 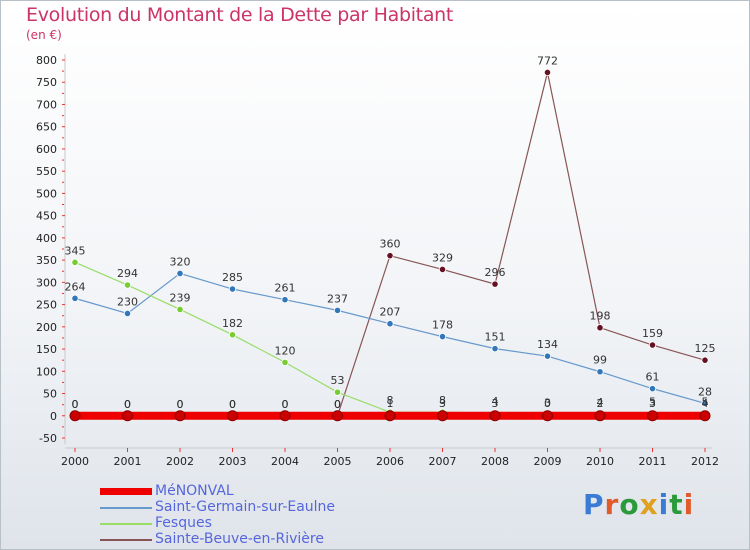 I want to click on logo-letter: x, so click(x=649, y=504).